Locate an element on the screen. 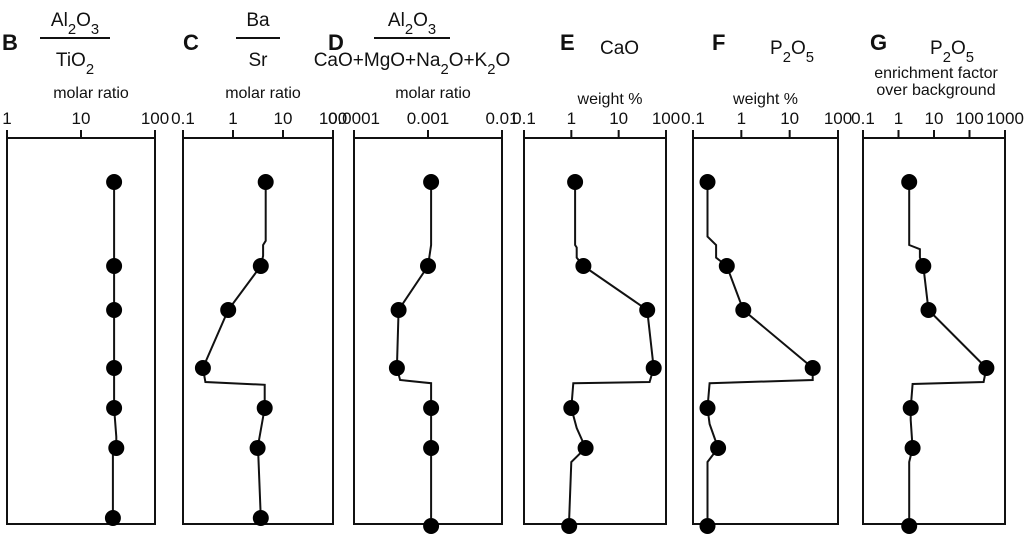 This screenshot has height=542, width=1024. panel-subtitle-line: over background is located at coordinates (935, 90).